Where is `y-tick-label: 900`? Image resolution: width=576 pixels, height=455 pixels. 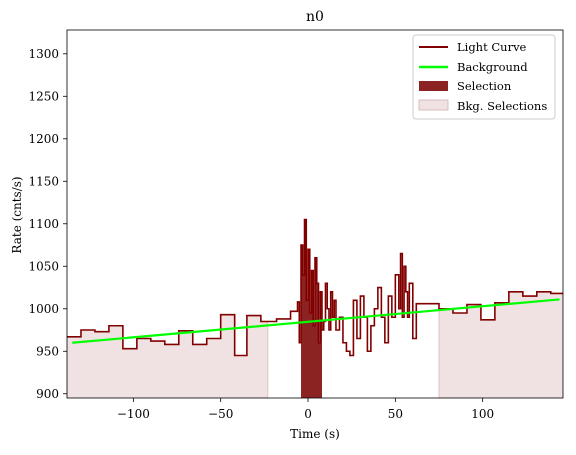 y-tick-label: 900 is located at coordinates (47, 394).